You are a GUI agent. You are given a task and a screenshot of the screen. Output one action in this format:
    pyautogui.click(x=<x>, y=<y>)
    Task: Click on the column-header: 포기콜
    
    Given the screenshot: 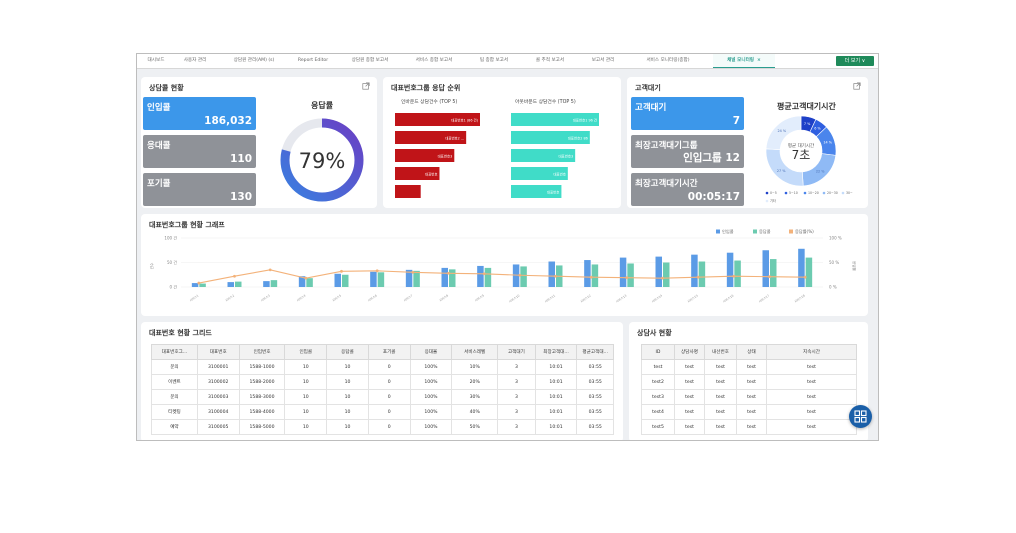 What is the action you would take?
    pyautogui.click(x=389, y=352)
    